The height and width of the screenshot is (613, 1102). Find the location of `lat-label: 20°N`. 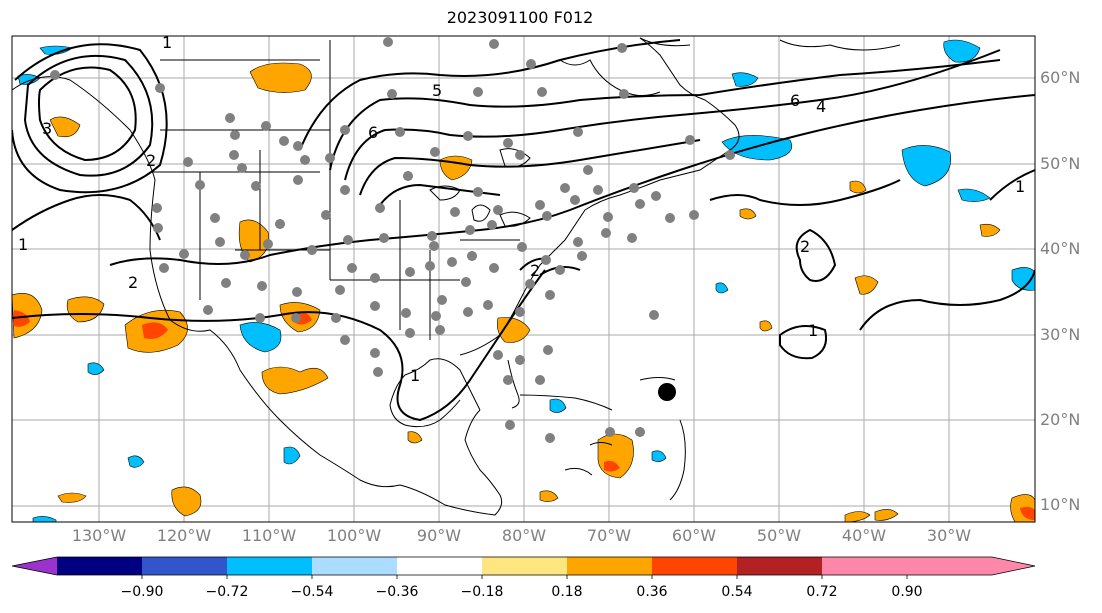

lat-label: 20°N is located at coordinates (1060, 419).